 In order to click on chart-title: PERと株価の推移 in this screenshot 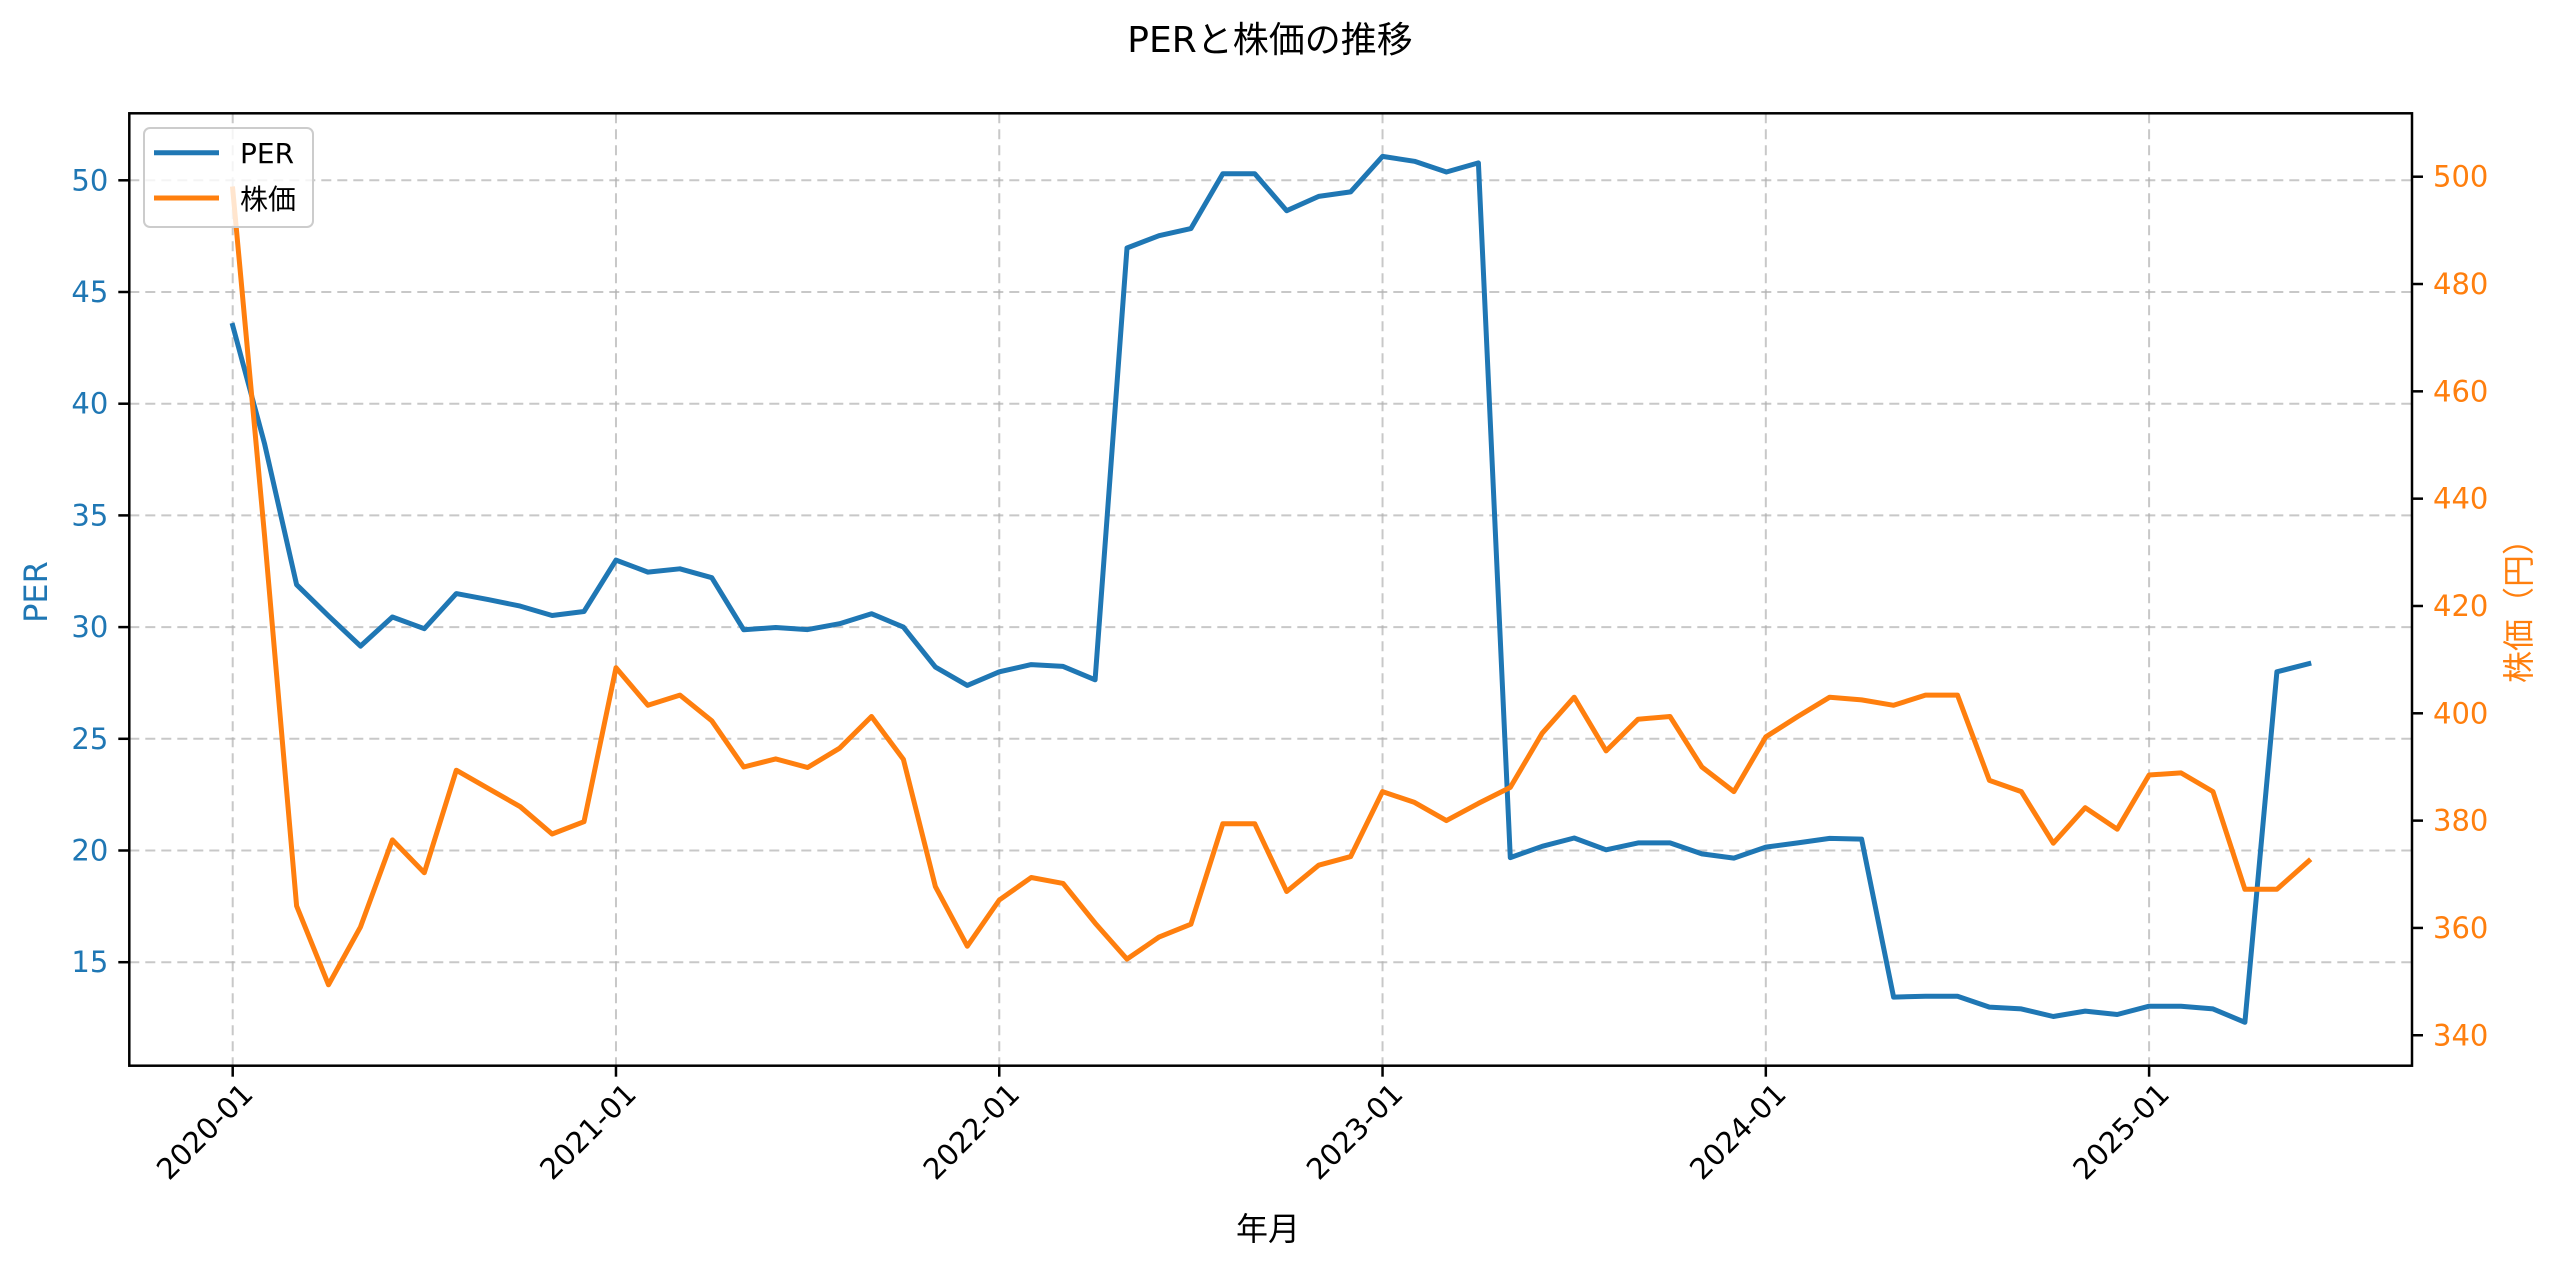, I will do `click(1269, 40)`.